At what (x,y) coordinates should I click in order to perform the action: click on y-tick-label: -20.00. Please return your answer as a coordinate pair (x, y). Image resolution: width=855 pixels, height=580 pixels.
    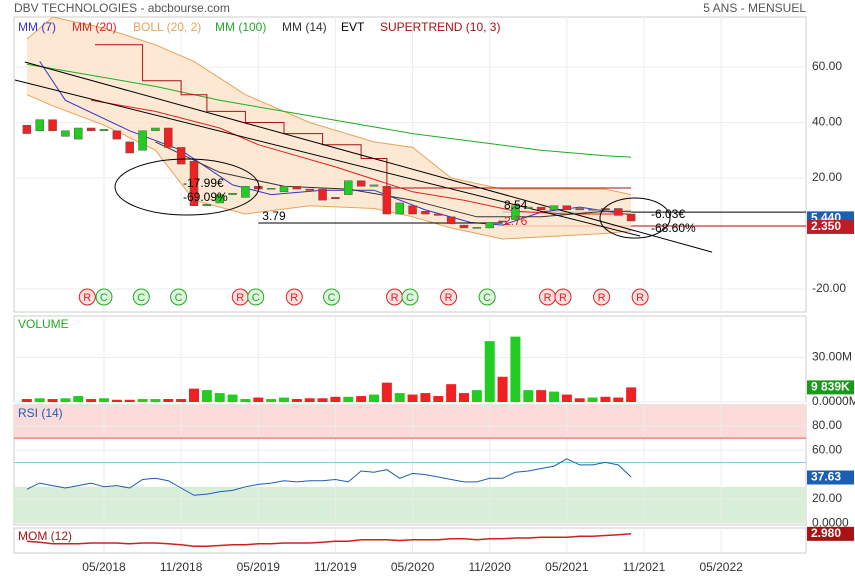
    Looking at the image, I should click on (829, 288).